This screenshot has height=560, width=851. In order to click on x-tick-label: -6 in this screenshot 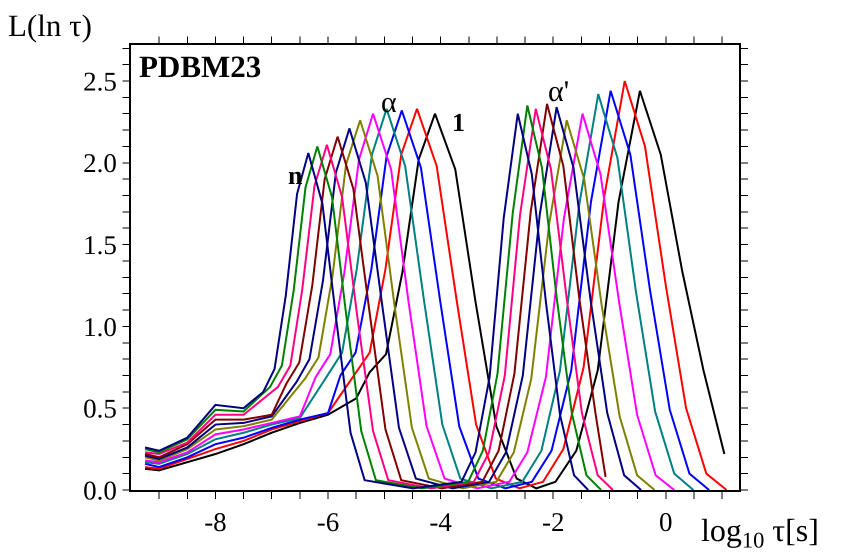, I will do `click(328, 522)`.